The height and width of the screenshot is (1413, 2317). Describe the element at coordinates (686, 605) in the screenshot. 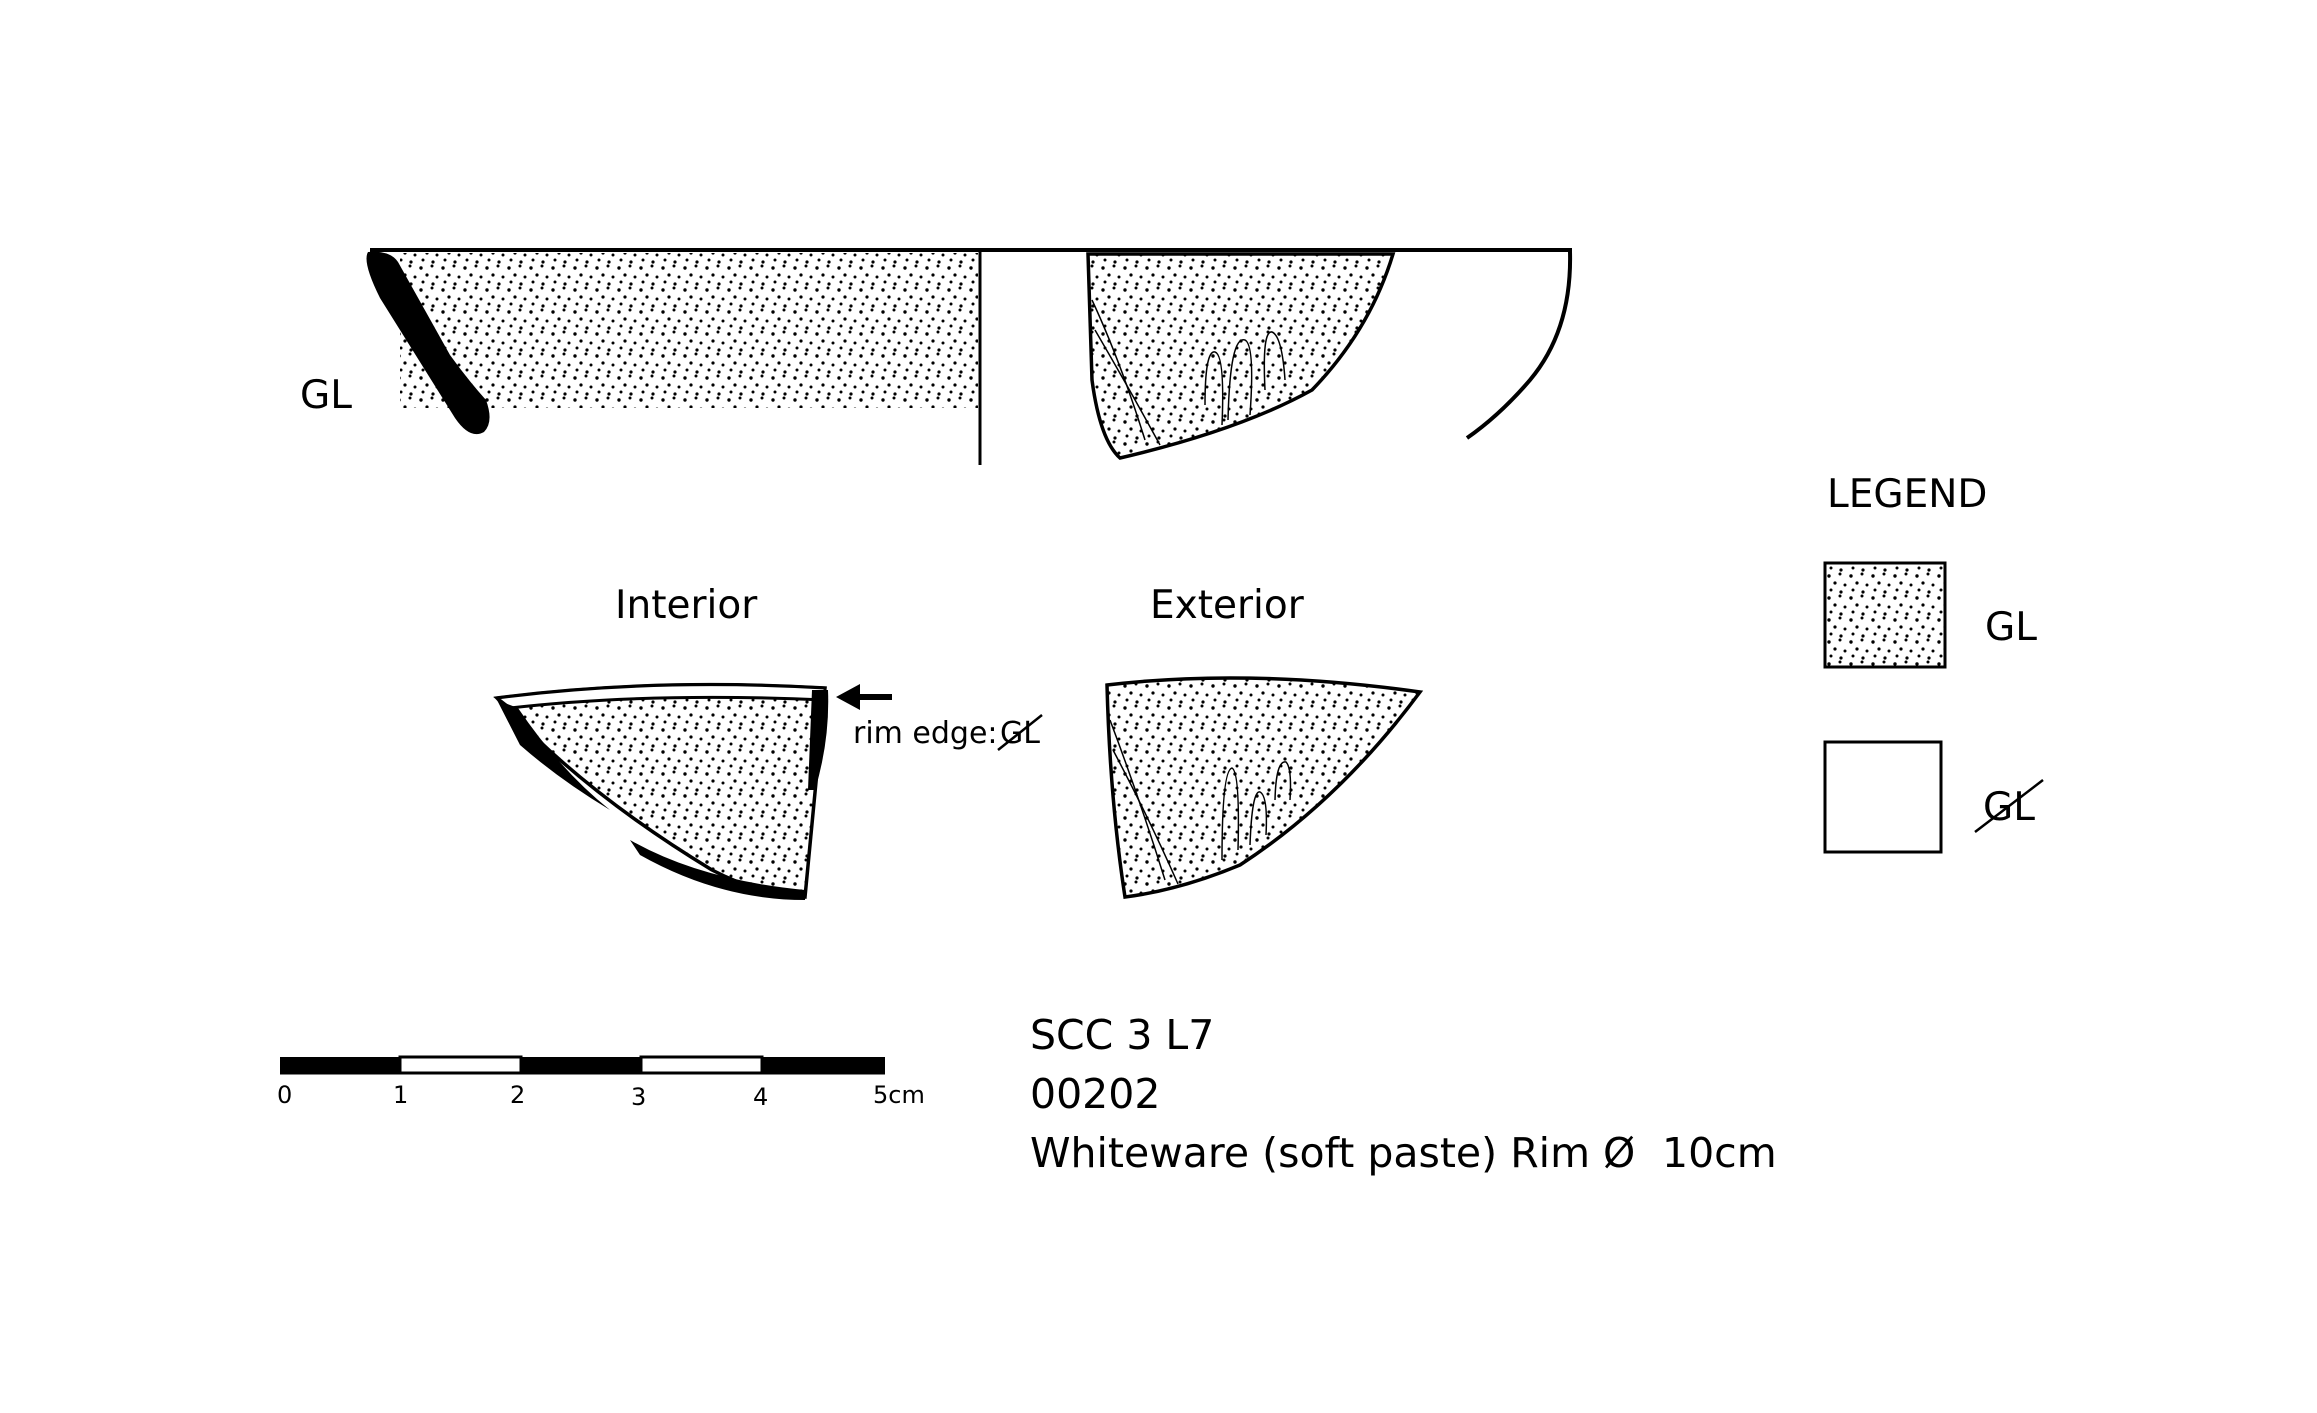

I see `interior-label: Interior` at that location.